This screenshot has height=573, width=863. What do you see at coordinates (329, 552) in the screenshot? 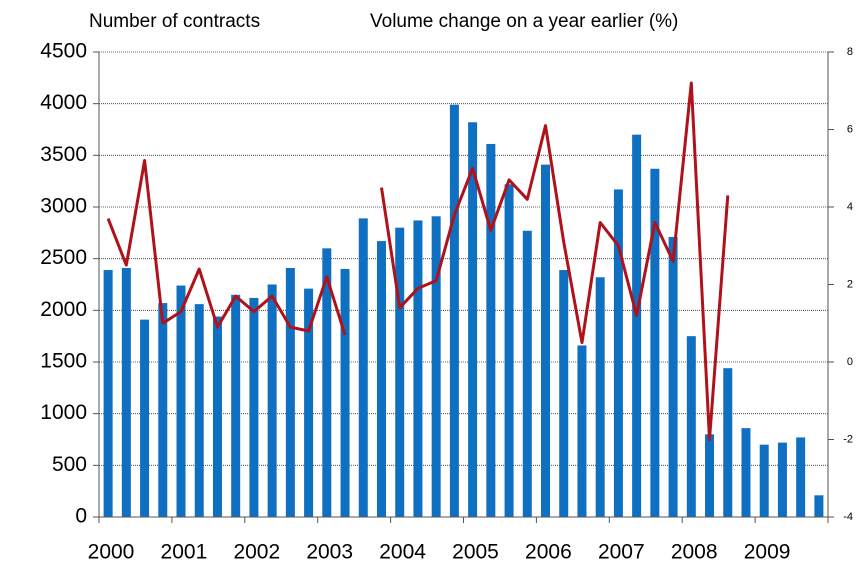
I see `x-tick-label: 2003` at bounding box center [329, 552].